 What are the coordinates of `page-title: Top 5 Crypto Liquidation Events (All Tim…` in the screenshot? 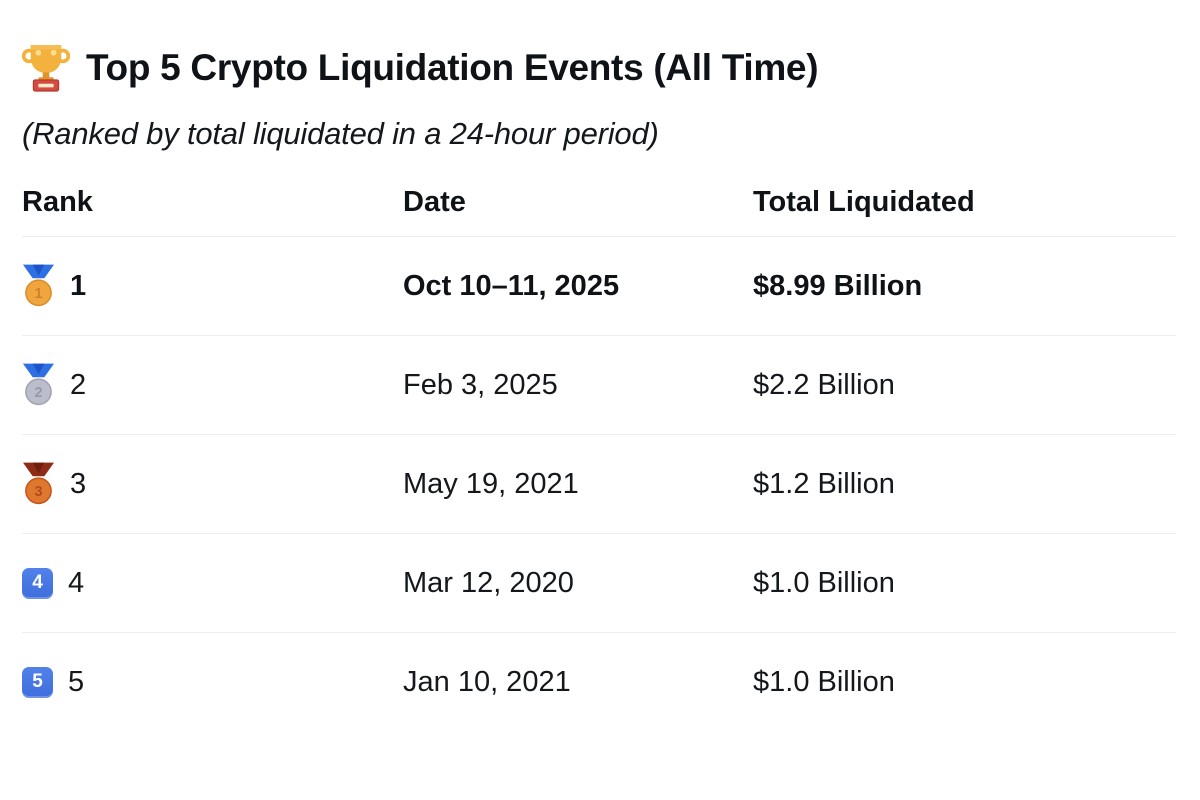 It's located at (599, 68).